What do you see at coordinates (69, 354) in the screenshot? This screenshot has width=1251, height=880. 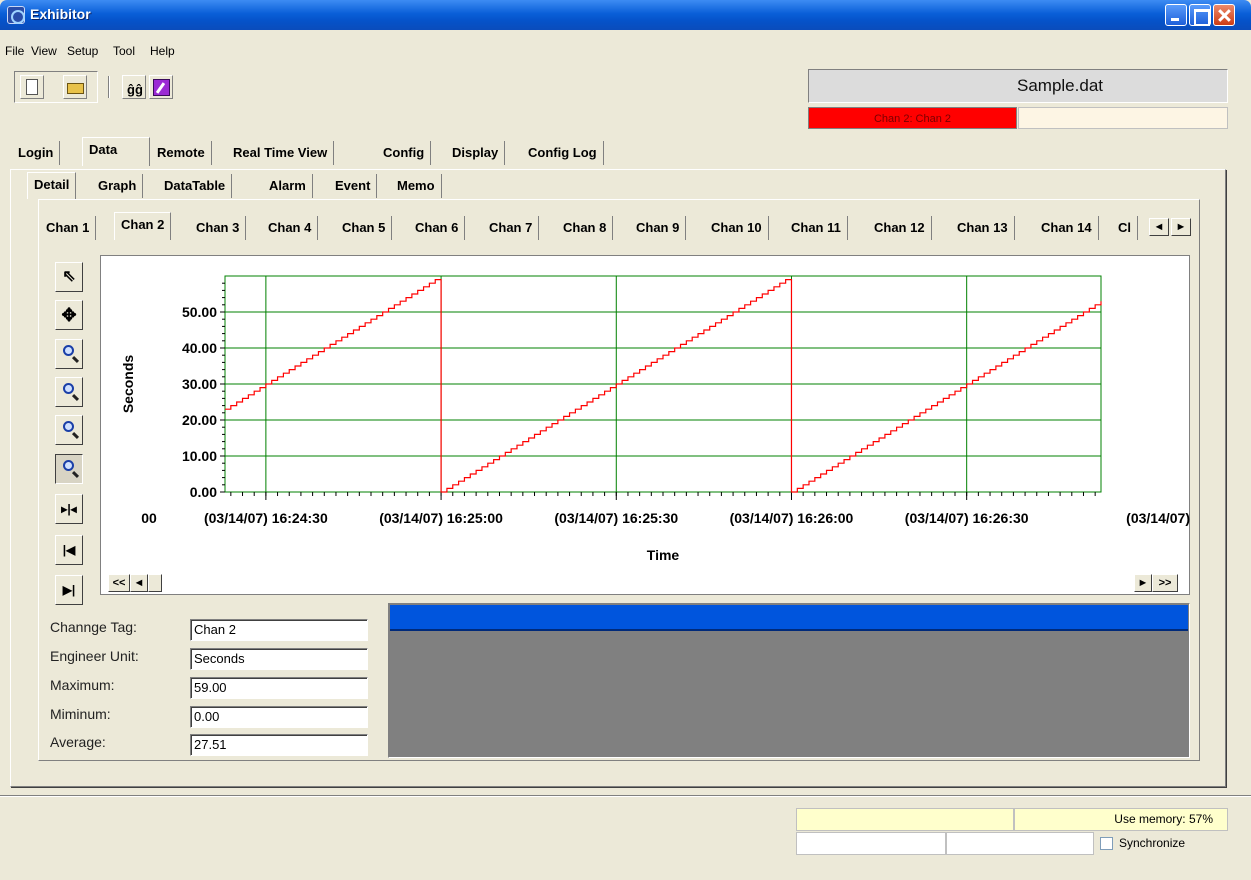 I see `zoom-in-button` at bounding box center [69, 354].